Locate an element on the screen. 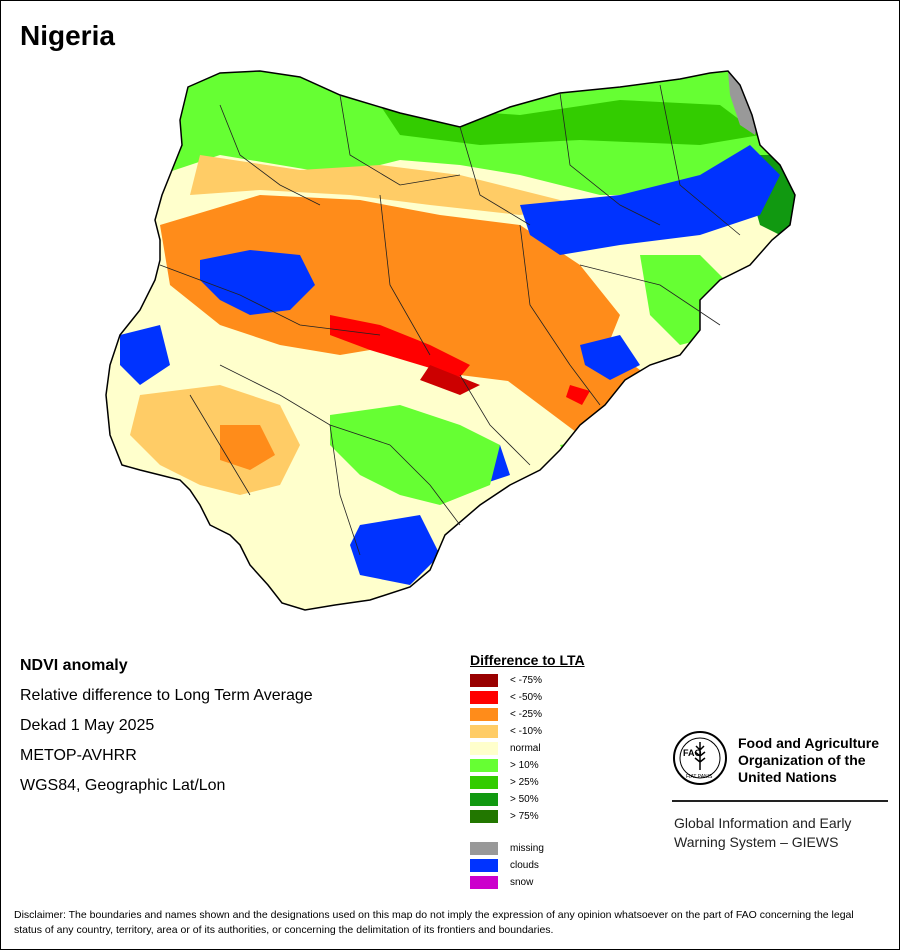 The width and height of the screenshot is (900, 950). fao-logo-icon: FAO FIAT PANIS is located at coordinates (700, 758).